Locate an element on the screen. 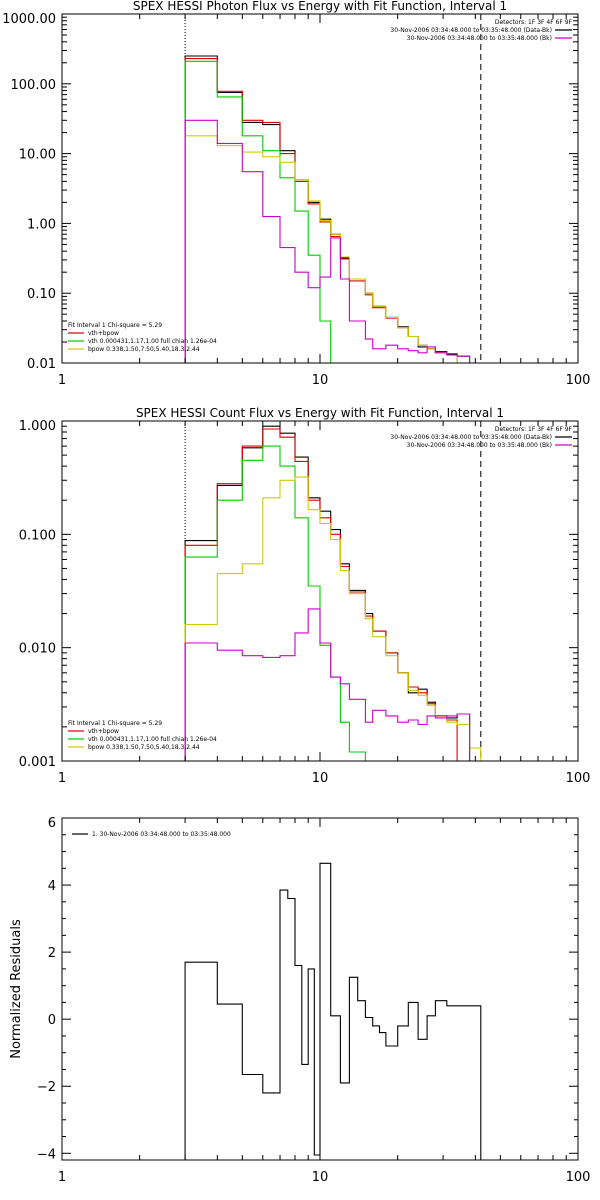 Image resolution: width=600 pixels, height=1200 pixels. y-tick-label: 0.001 is located at coordinates (37, 762).